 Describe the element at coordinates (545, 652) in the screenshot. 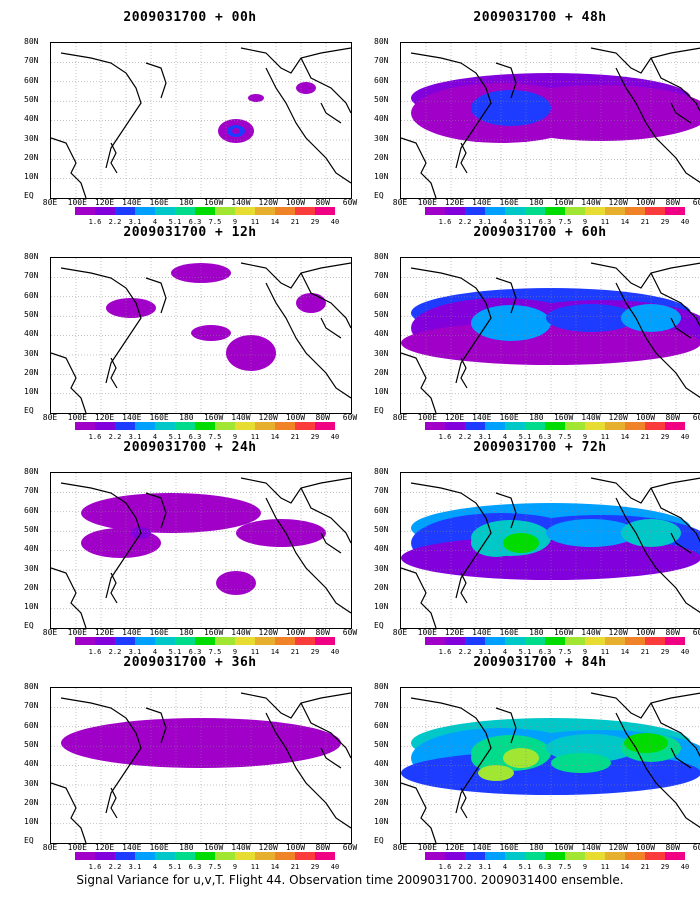

I see `colorbar-label: 6.3` at that location.